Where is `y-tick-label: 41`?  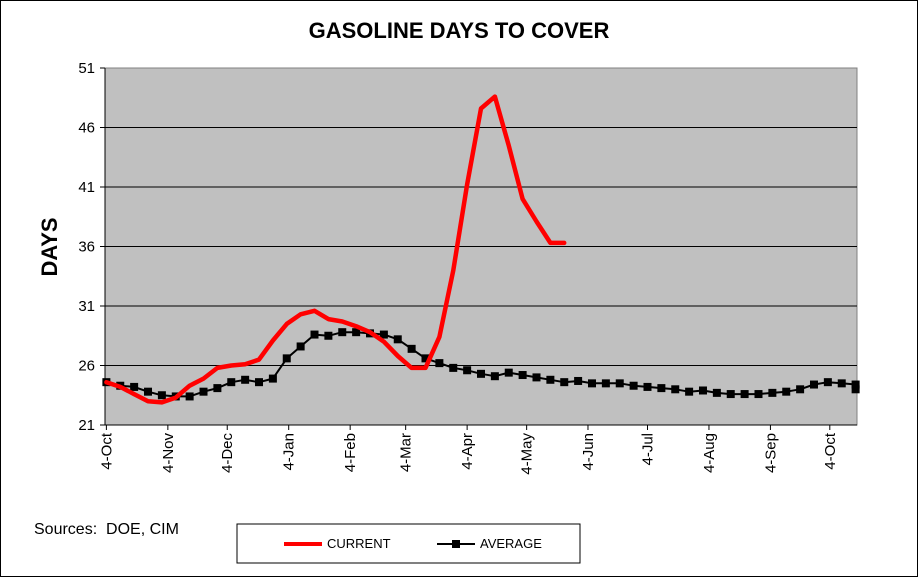 y-tick-label: 41 is located at coordinates (86, 187).